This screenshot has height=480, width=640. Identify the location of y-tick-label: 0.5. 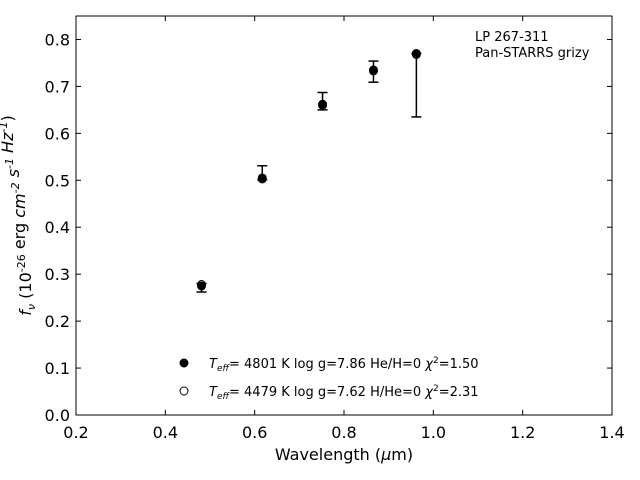
(57, 180).